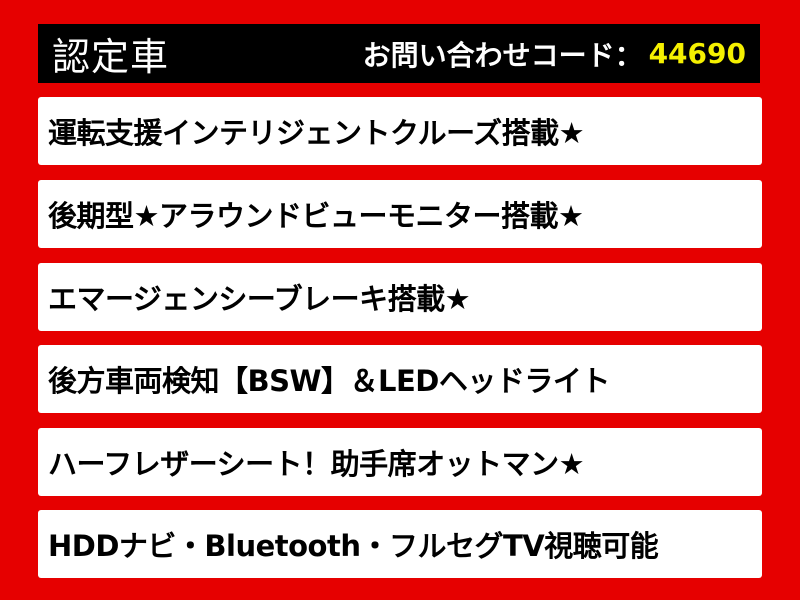 Image resolution: width=800 pixels, height=600 pixels. I want to click on feature-item: 運転支援インテリジェントクルーズ搭載★, so click(400, 131).